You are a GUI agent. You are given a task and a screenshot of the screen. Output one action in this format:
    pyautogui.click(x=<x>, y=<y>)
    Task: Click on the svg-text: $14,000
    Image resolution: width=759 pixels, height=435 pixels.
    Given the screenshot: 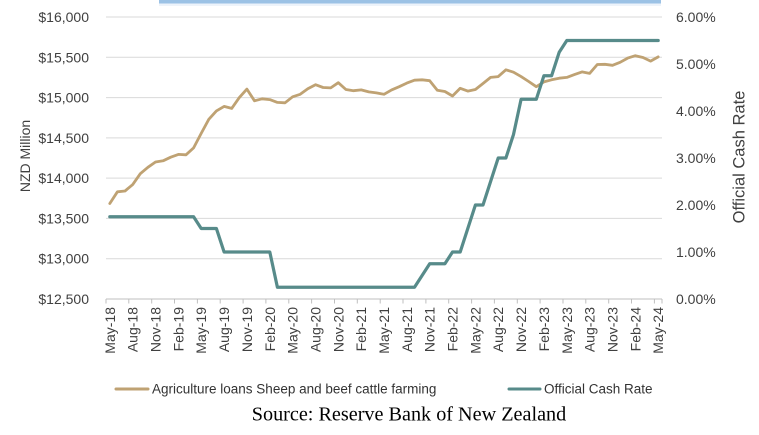 What is the action you would take?
    pyautogui.click(x=63, y=178)
    